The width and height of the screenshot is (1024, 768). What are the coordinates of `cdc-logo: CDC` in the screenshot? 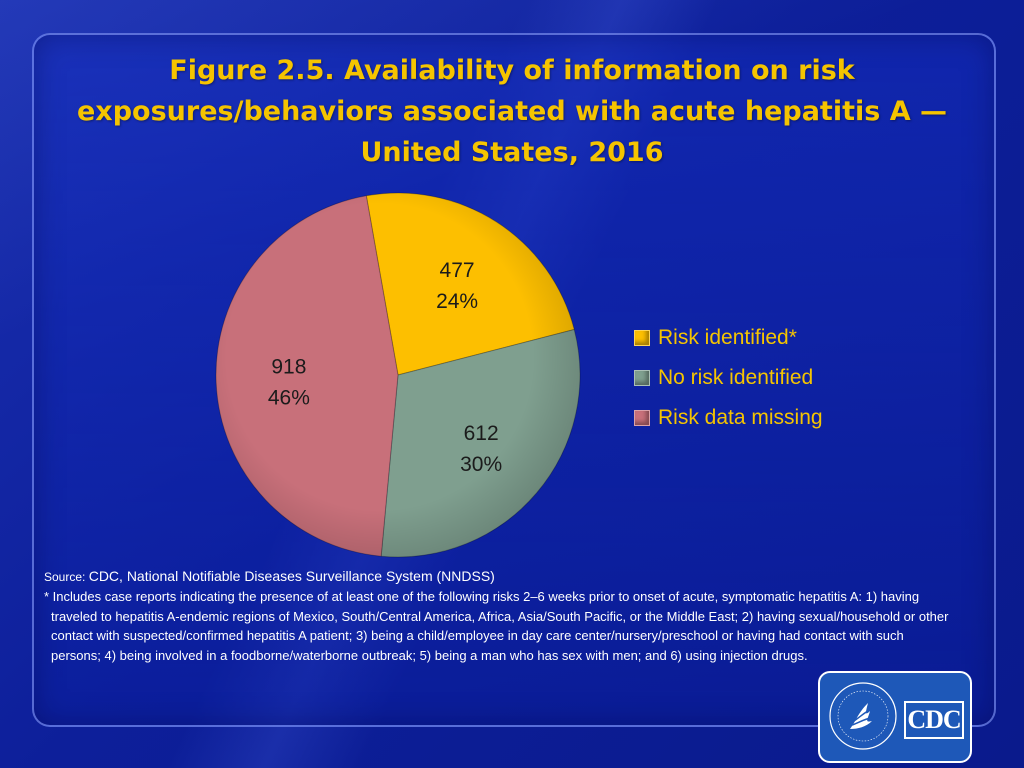 It's located at (895, 717).